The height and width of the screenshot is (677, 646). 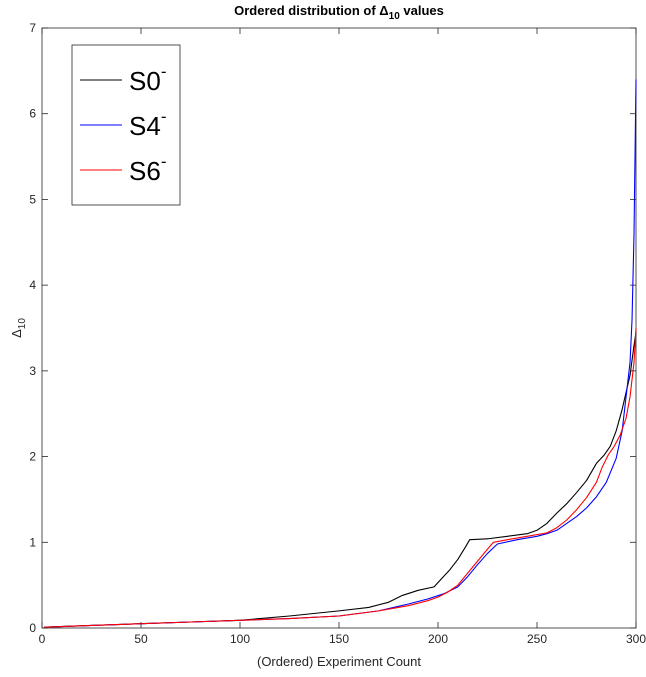 What do you see at coordinates (636, 639) in the screenshot?
I see `x-tick-label: 300` at bounding box center [636, 639].